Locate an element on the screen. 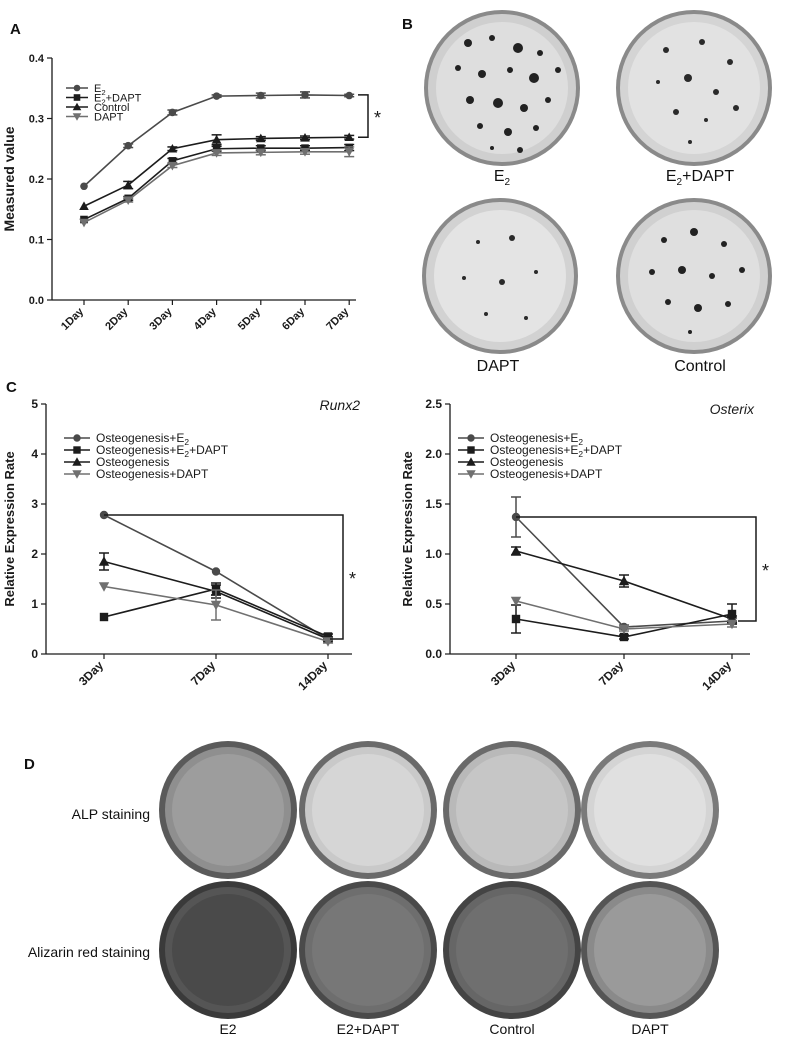 The width and height of the screenshot is (787, 1042). y-axis-label: Relative Expression Rate is located at coordinates (9, 528).